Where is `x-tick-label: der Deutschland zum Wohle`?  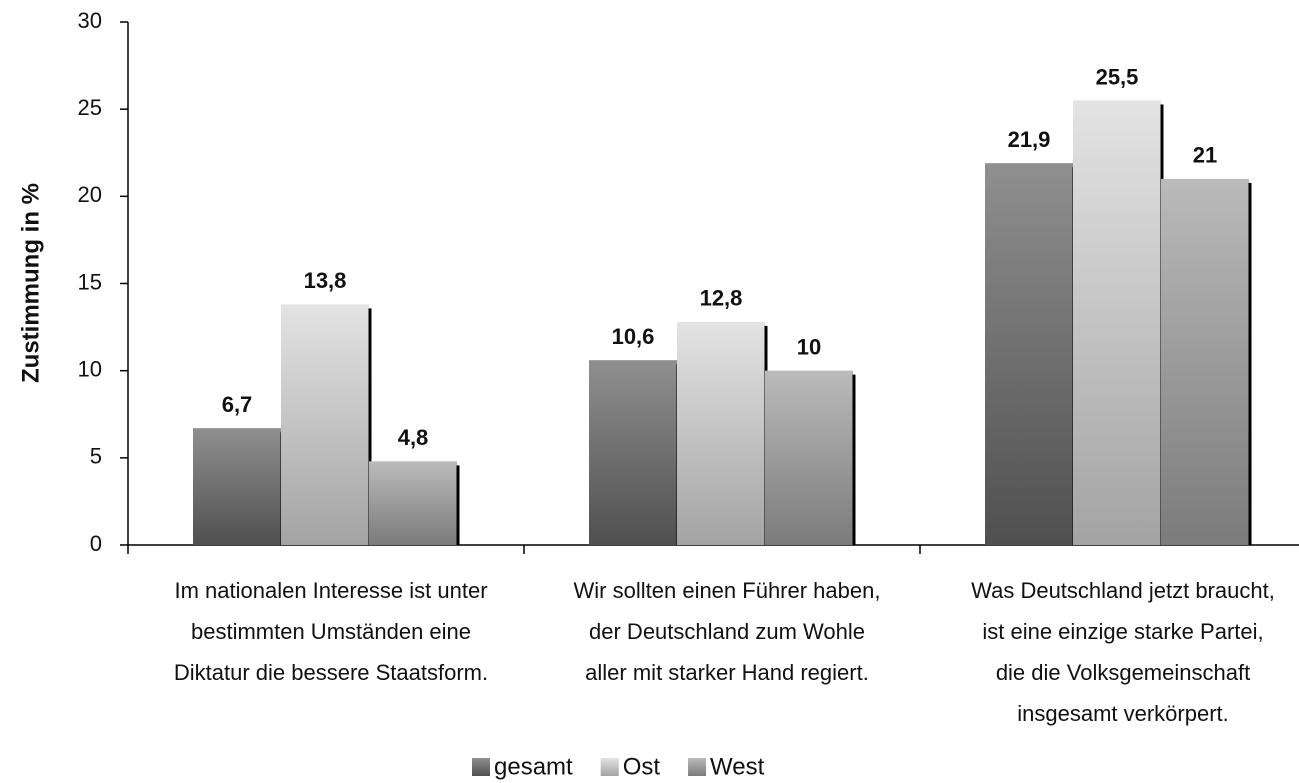
x-tick-label: der Deutschland zum Wohle is located at coordinates (727, 631).